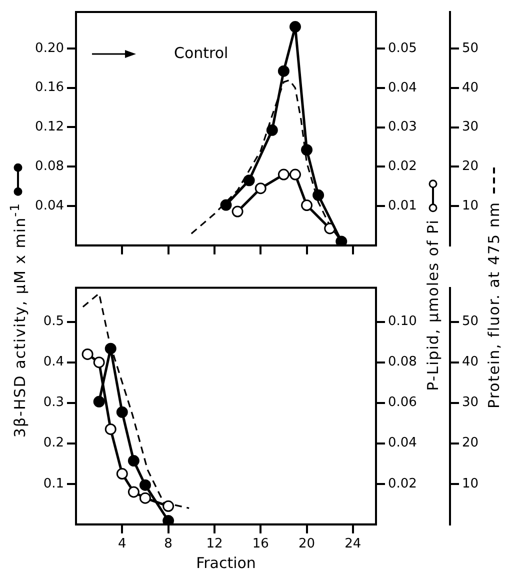  Describe the element at coordinates (49, 48) in the screenshot. I see `y-tick-label: 0.20` at that location.